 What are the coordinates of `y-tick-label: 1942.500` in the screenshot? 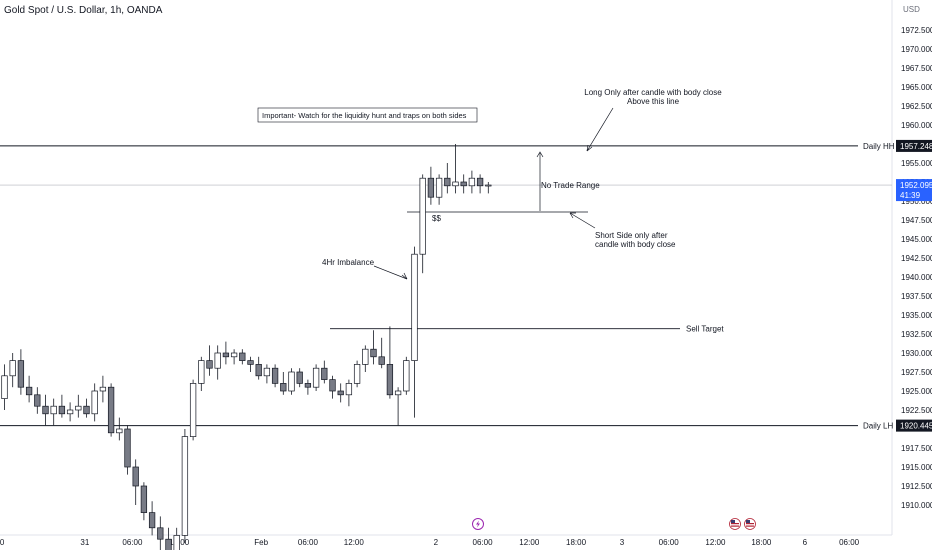 It's located at (916, 258).